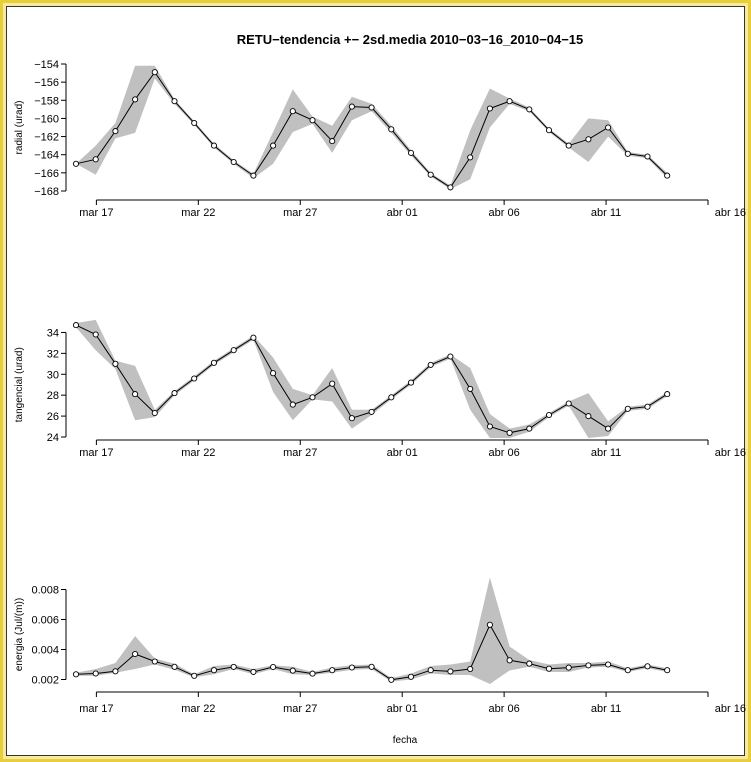  Describe the element at coordinates (46, 192) in the screenshot. I see `y-tick-label: −168` at that location.